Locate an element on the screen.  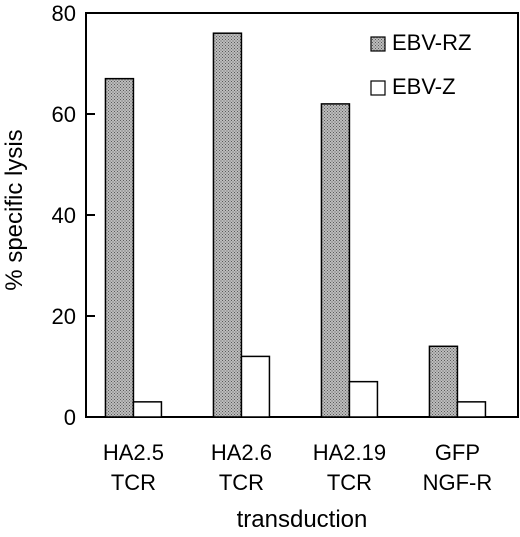
y-tick-label: 40 is located at coordinates (64, 215).